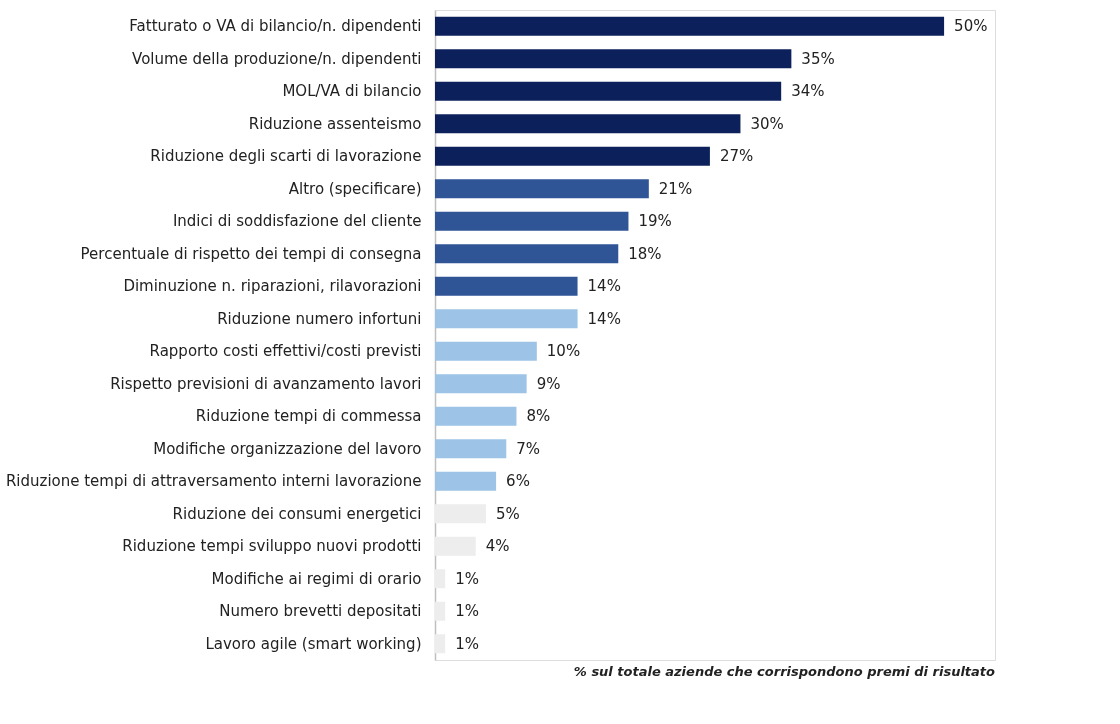  Describe the element at coordinates (808, 91) in the screenshot. I see `data-label: 34%` at that location.